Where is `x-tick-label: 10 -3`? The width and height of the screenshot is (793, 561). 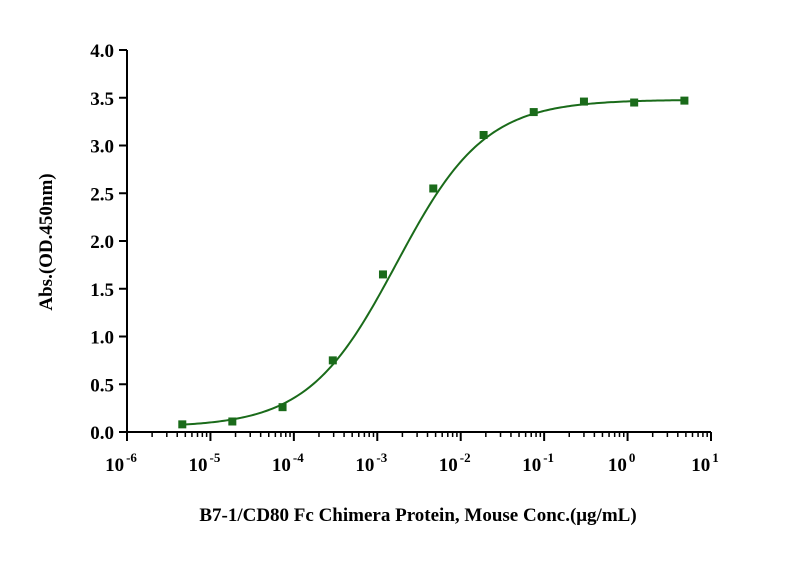
x-tick-label: 10 -3 is located at coordinates (371, 463).